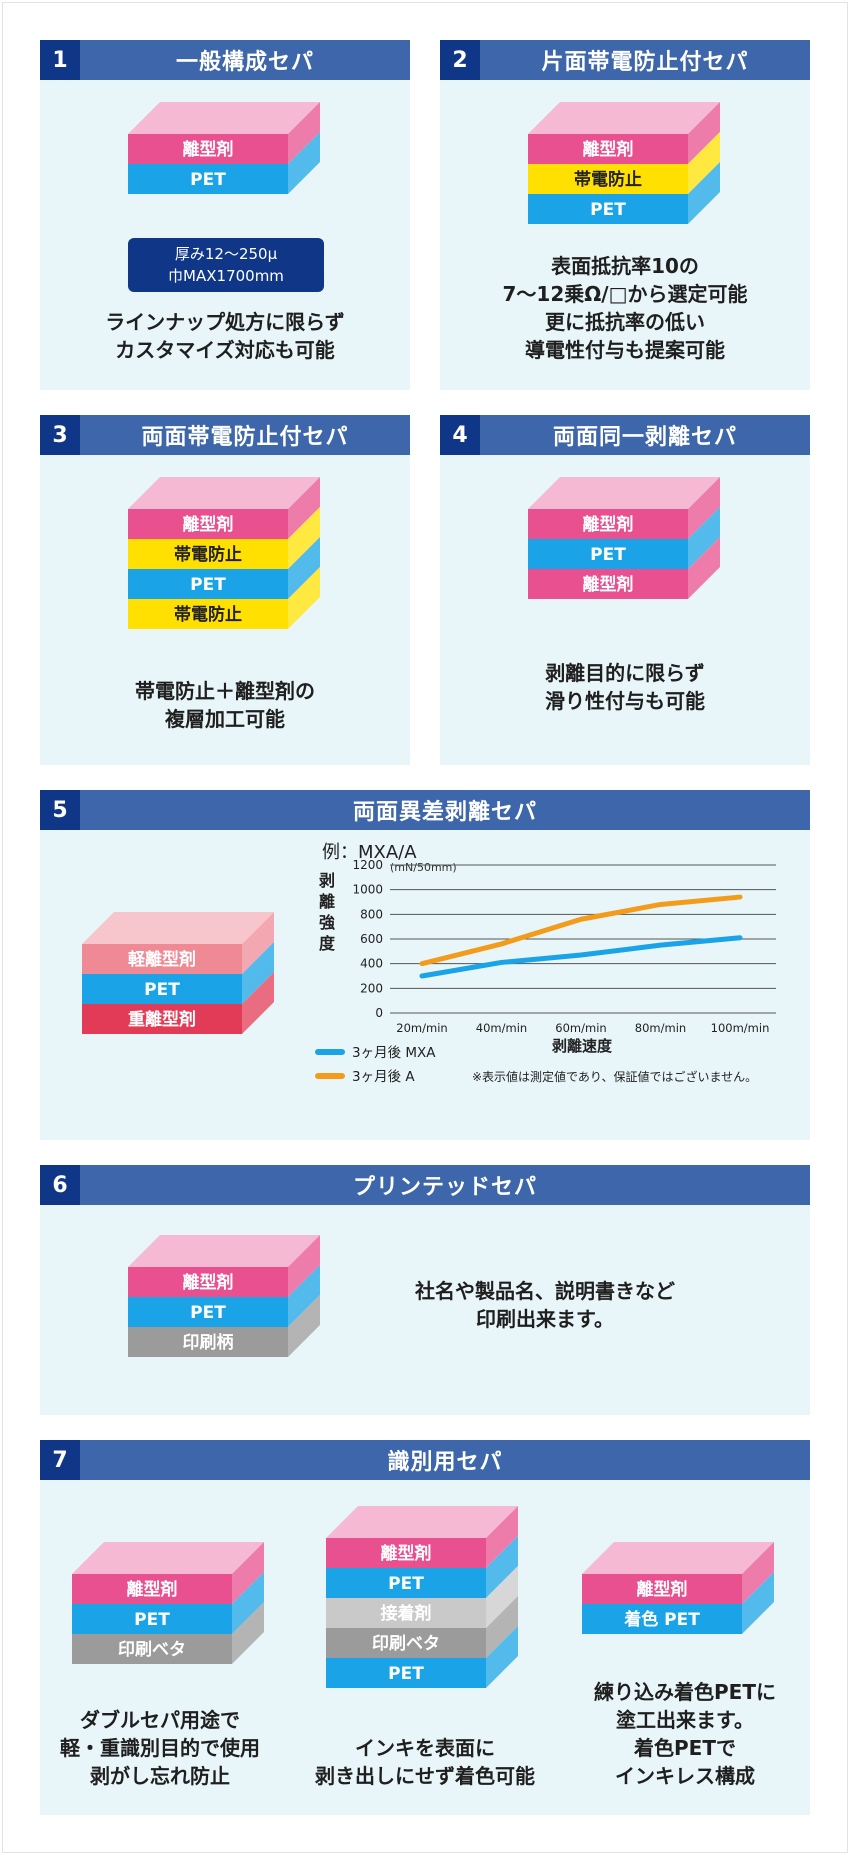  Describe the element at coordinates (367, 865) in the screenshot. I see `y-tick-label: 1200` at that location.